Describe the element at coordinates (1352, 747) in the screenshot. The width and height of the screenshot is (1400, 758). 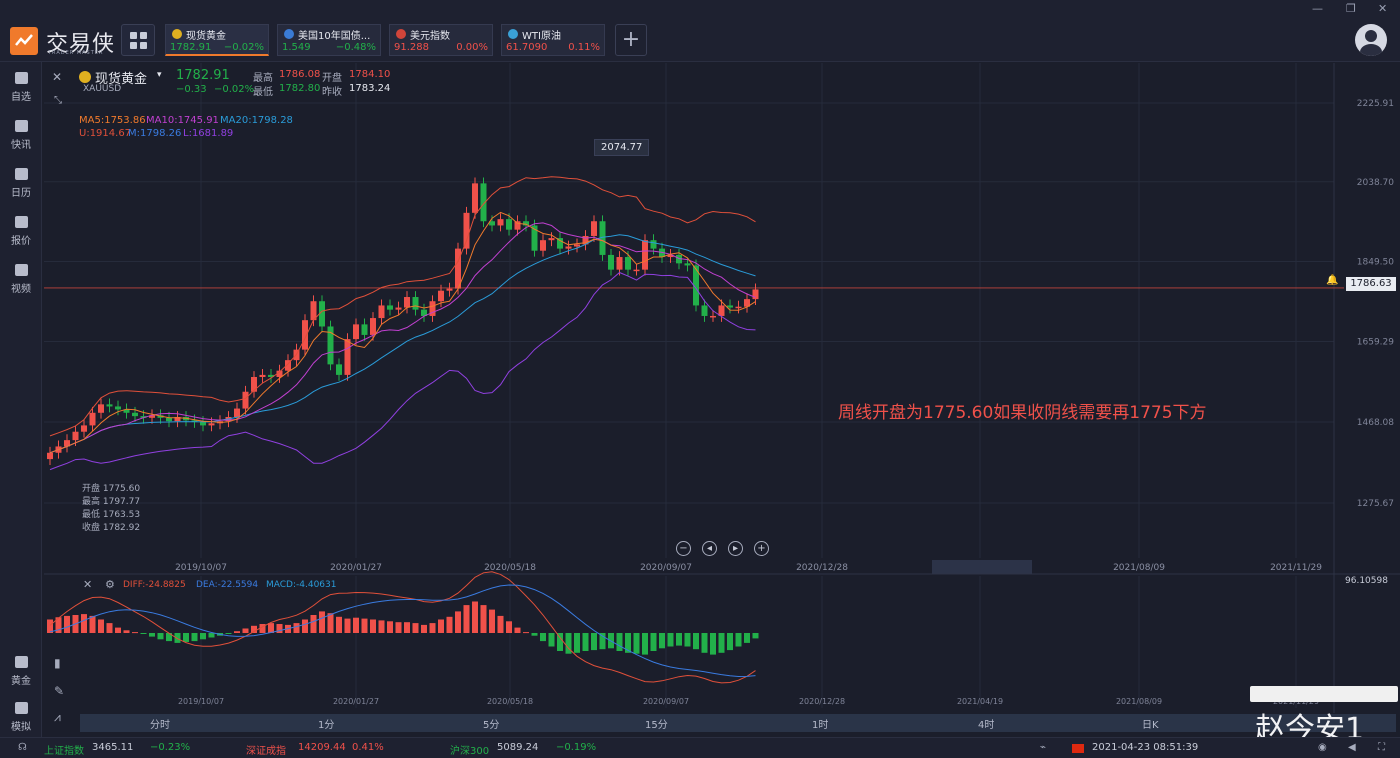
I see `mute-icon: ◀` at that location.